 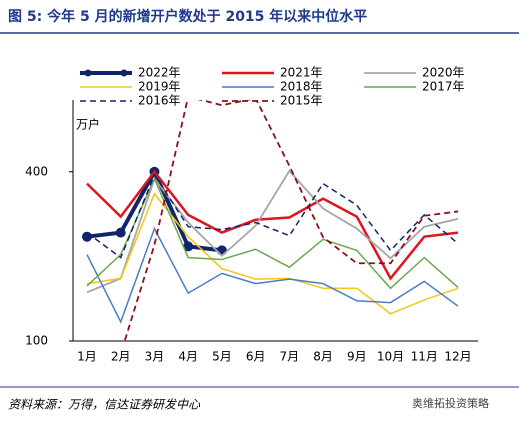 What do you see at coordinates (159, 73) in the screenshot?
I see `legend-label: 2022年` at bounding box center [159, 73].